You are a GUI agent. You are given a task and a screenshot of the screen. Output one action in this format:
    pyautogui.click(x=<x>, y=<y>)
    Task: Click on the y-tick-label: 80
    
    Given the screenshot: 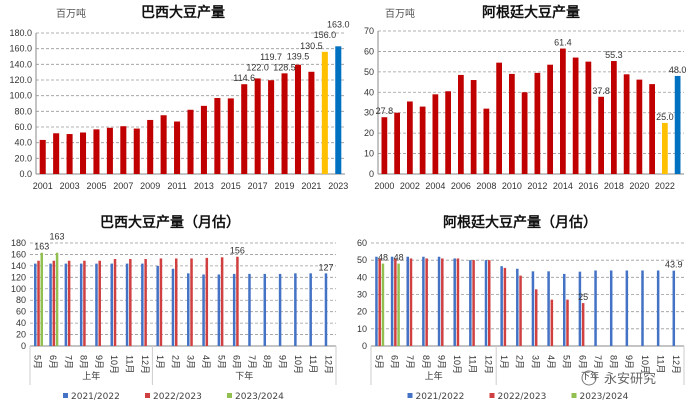 What is the action you would take?
    pyautogui.click(x=21, y=300)
    